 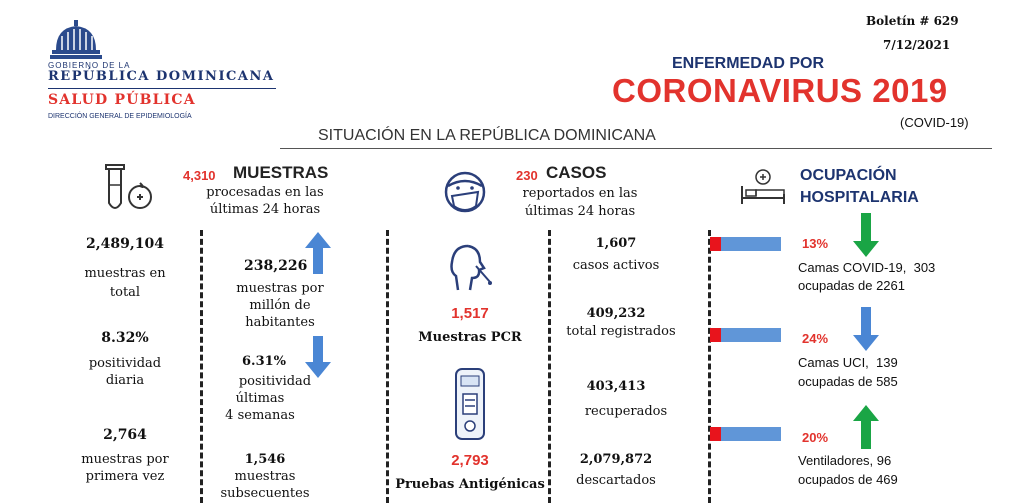 I want to click on discarded-label: descartados, so click(x=616, y=480).